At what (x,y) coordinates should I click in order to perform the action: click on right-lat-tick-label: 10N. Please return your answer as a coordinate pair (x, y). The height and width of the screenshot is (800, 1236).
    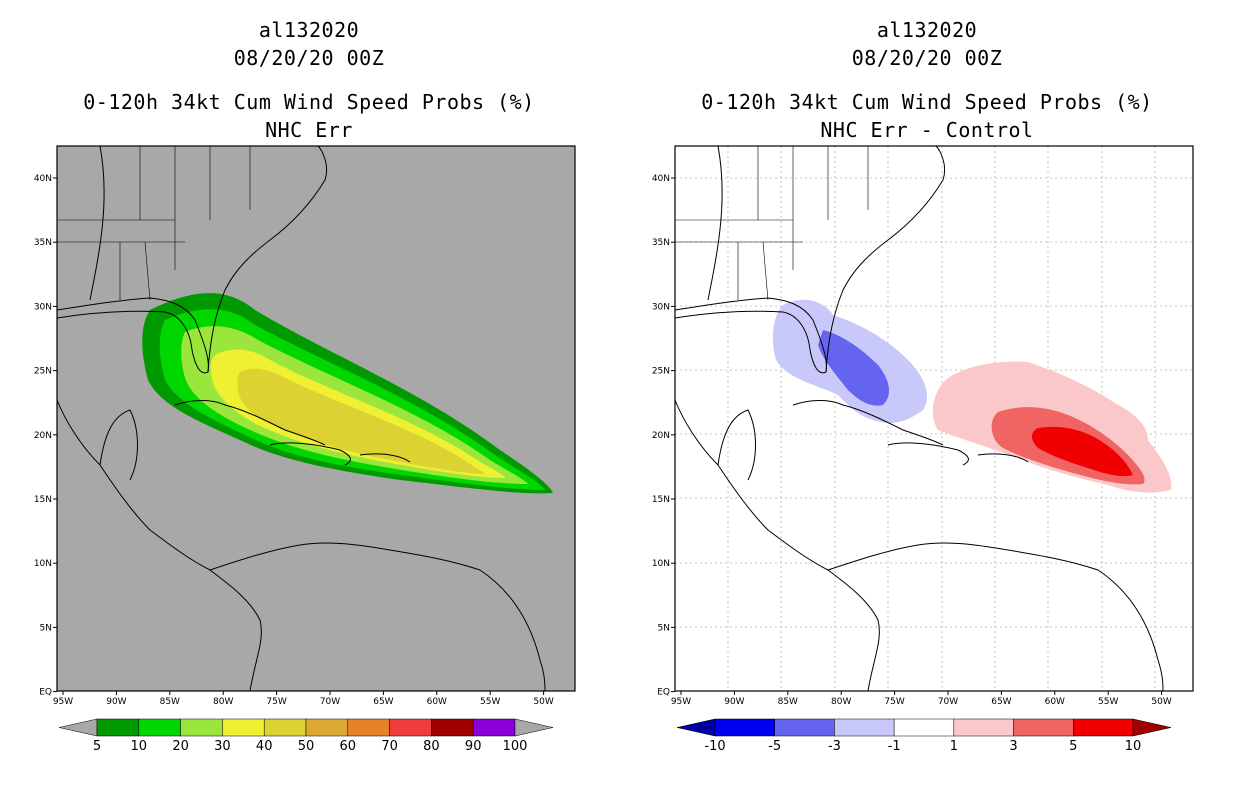
    Looking at the image, I should click on (661, 564).